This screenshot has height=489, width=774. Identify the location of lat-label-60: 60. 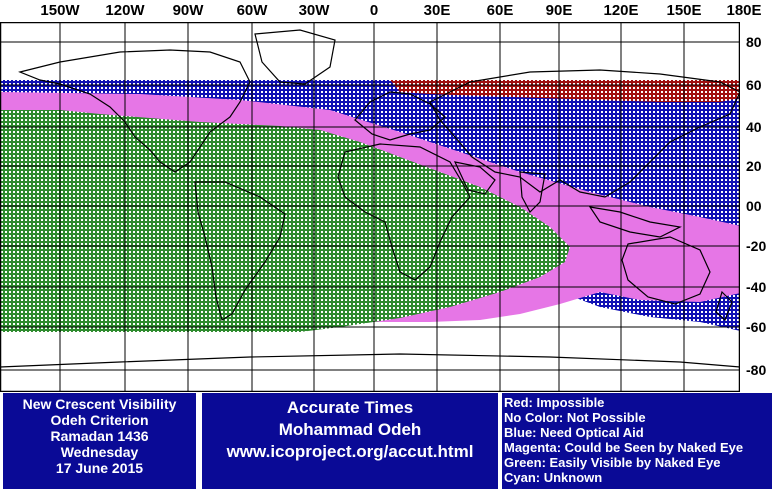
(754, 85).